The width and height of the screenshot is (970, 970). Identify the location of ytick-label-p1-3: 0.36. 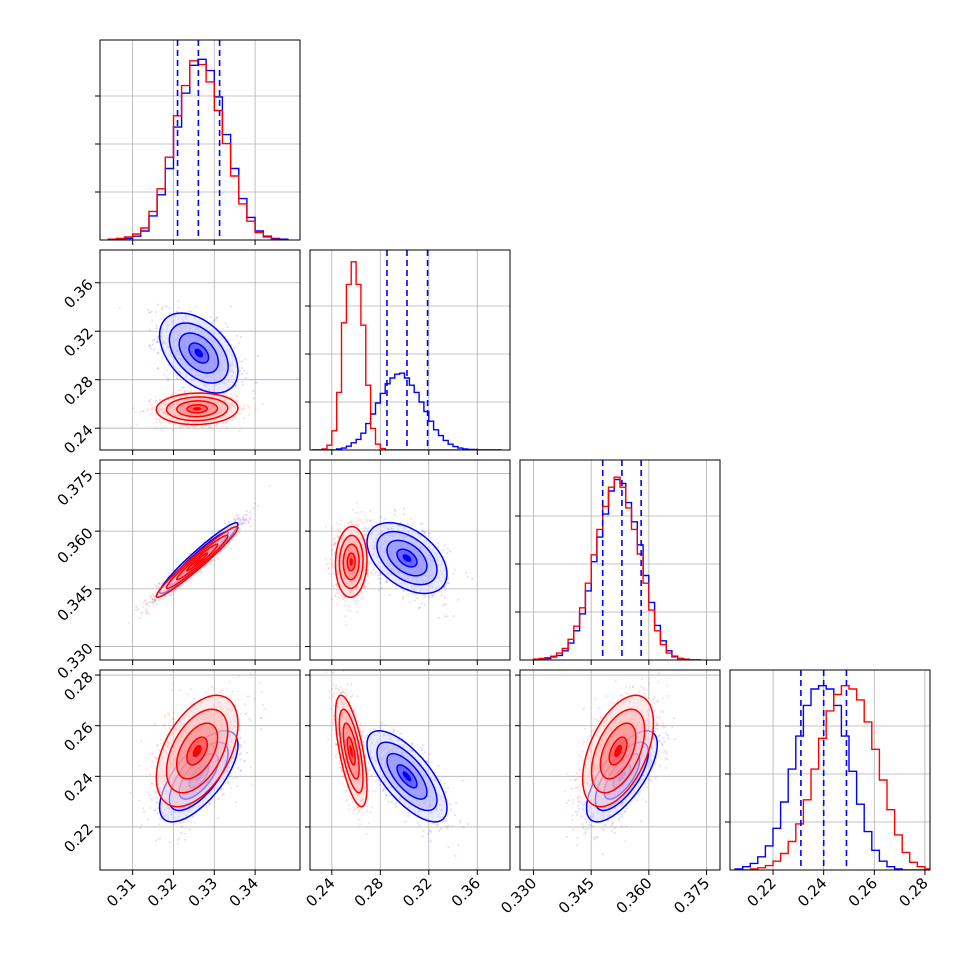
(78, 294).